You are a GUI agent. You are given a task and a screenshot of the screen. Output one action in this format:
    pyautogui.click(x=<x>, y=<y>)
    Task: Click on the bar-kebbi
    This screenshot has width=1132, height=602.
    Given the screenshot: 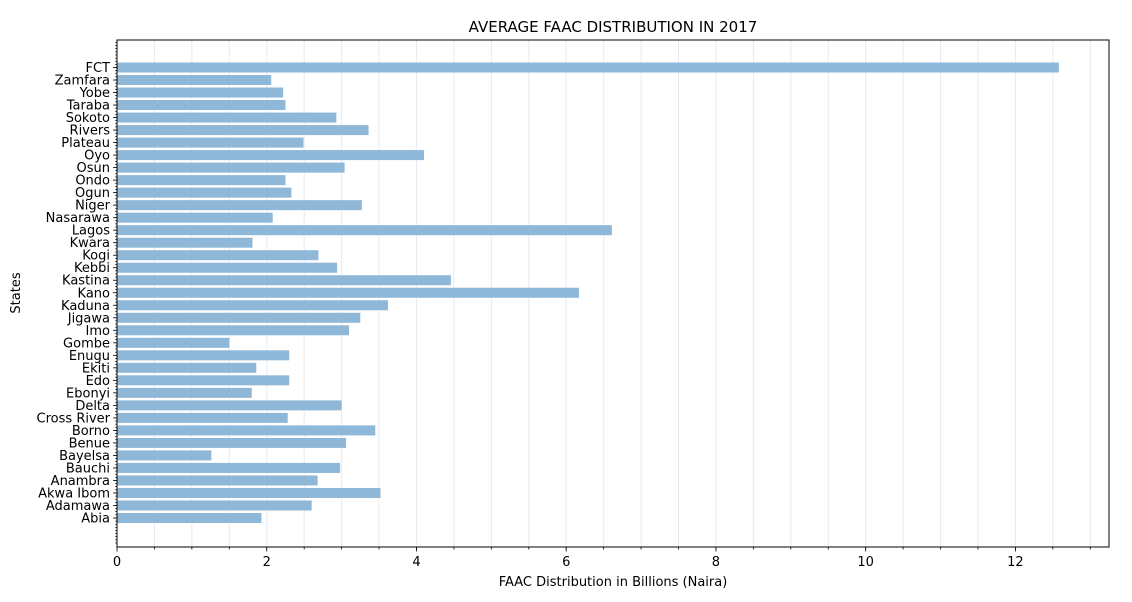 What is the action you would take?
    pyautogui.click(x=227, y=267)
    